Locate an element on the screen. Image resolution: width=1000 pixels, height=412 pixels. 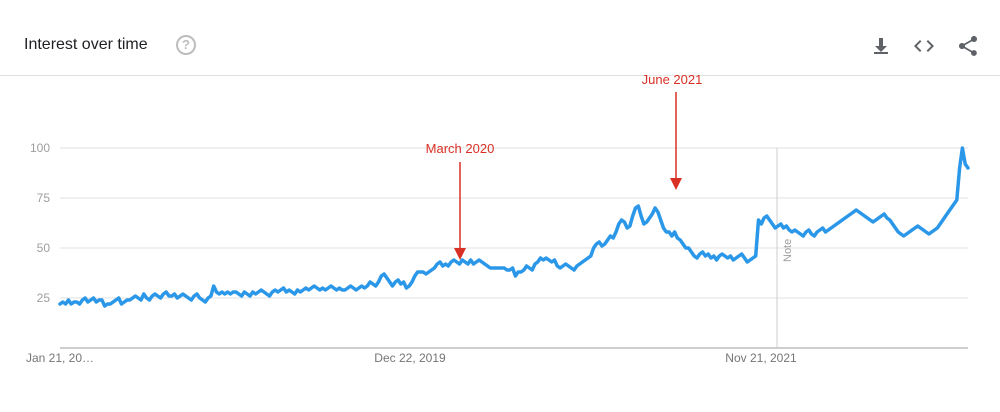
annotation-june-2021: June 2021 is located at coordinates (672, 79).